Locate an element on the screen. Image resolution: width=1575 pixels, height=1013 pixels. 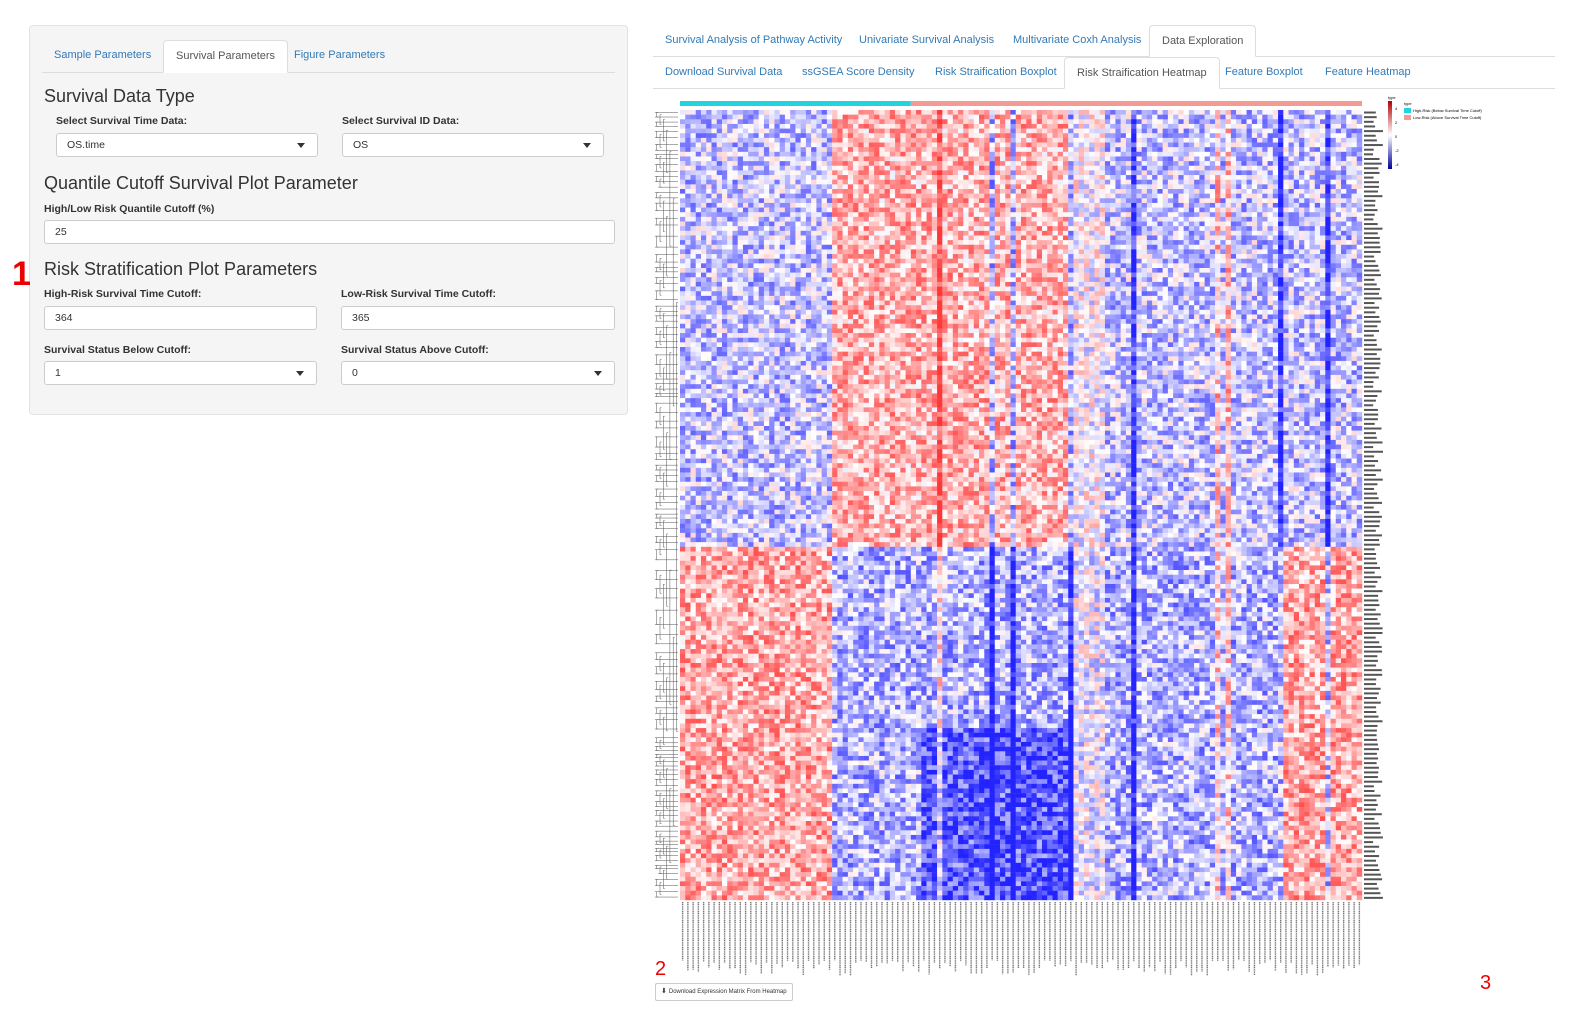
high-risk-cutoff-value: 364 is located at coordinates (64, 318).